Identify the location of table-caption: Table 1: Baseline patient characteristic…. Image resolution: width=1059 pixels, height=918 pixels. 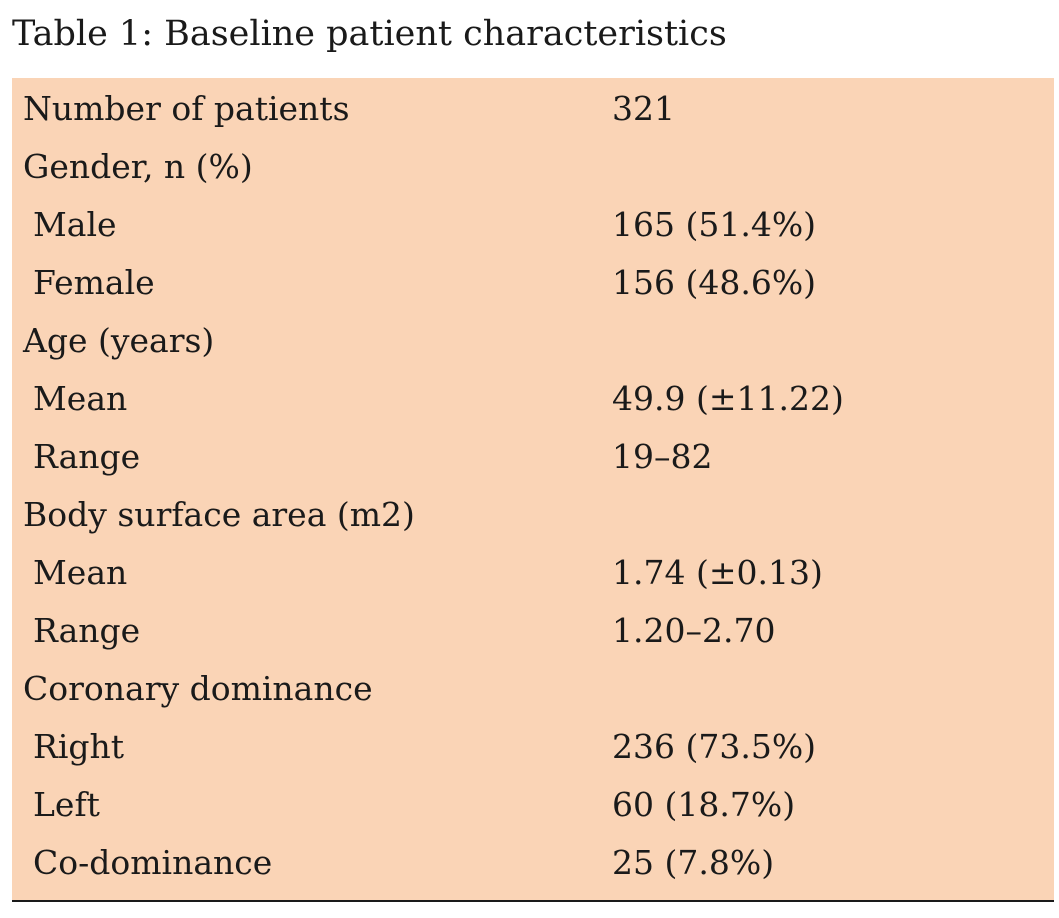
(369, 34).